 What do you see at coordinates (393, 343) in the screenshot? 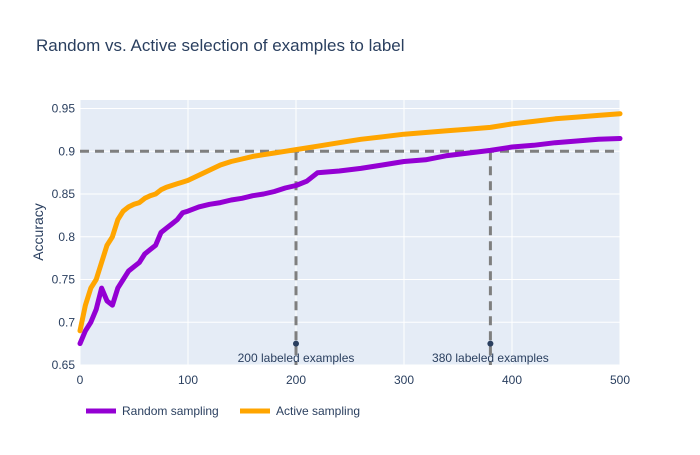
I see `marker-layer` at bounding box center [393, 343].